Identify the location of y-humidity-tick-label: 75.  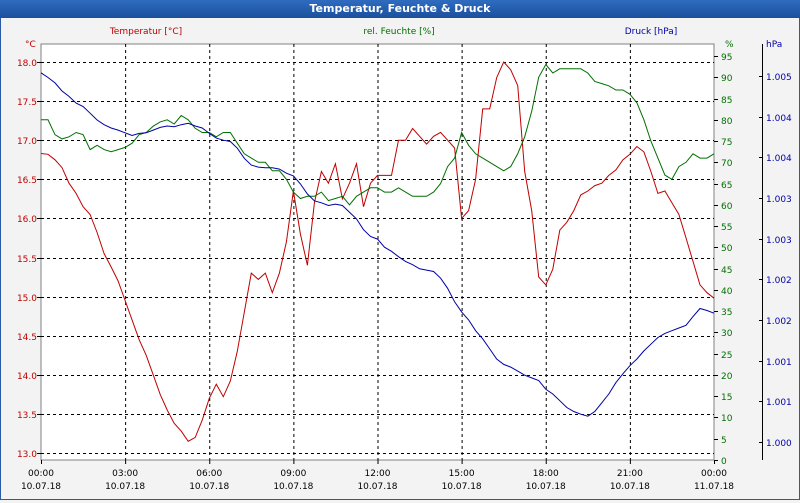
(726, 143).